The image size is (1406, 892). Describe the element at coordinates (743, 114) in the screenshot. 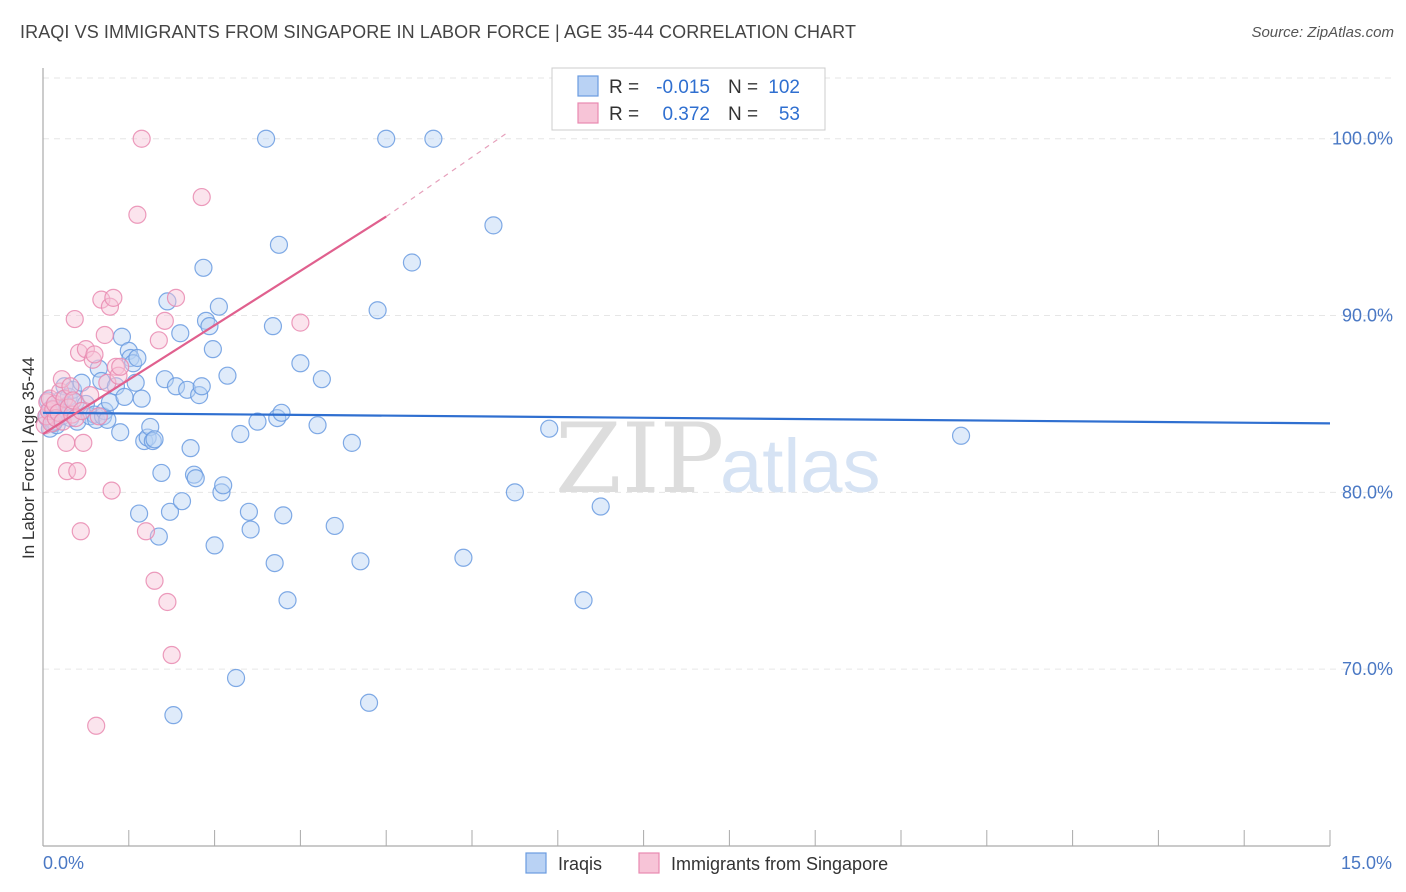

I see `legend-n-label-2: N =` at that location.